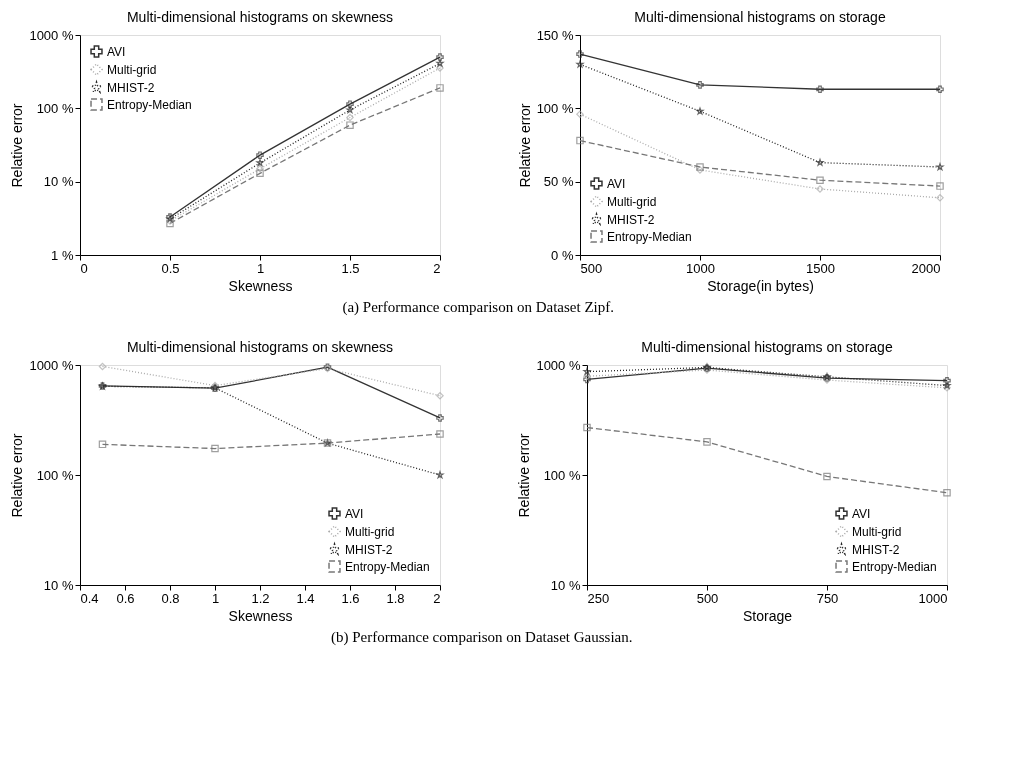 Image resolution: width=1020 pixels, height=761 pixels. What do you see at coordinates (478, 307) in the screenshot?
I see `text: (a) Performance comparison on Dataset Zipf.` at bounding box center [478, 307].